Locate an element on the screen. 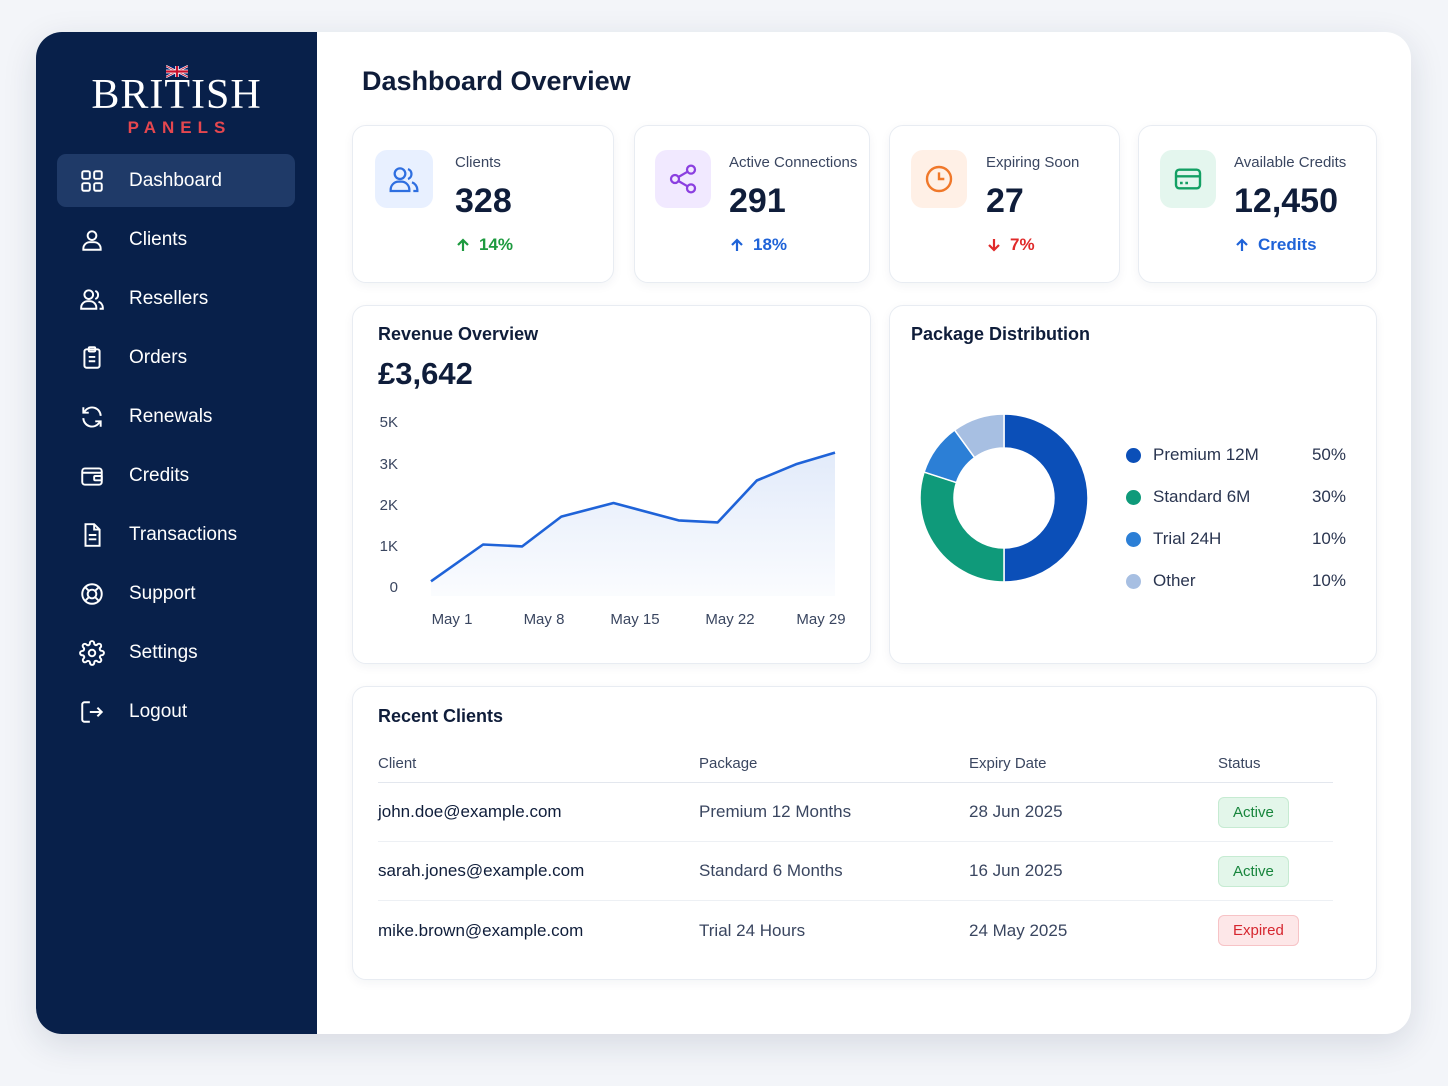 This screenshot has width=1448, height=1086. client-package: Premium 12 Months is located at coordinates (775, 811).